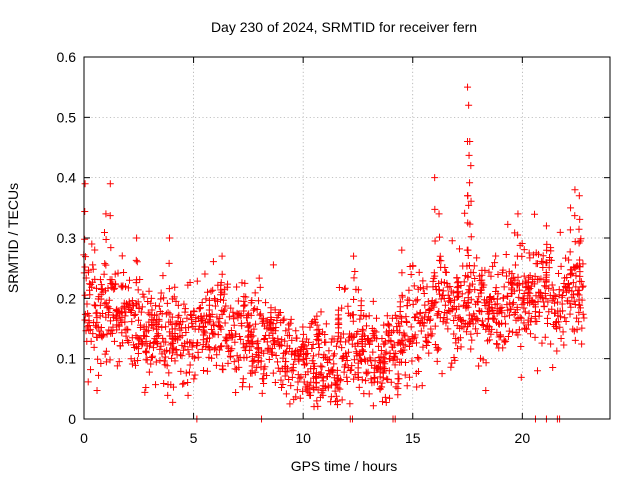  Describe the element at coordinates (72, 419) in the screenshot. I see `y-tick-label: 0` at that location.